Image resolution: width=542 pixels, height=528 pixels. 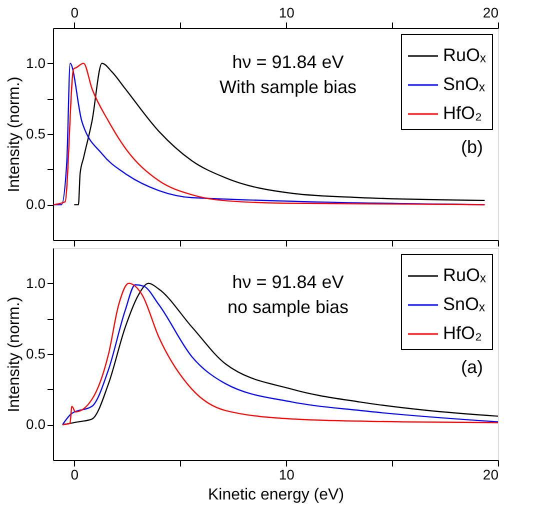 What do you see at coordinates (286, 12) in the screenshot?
I see `x2-tick-label: 10` at bounding box center [286, 12].